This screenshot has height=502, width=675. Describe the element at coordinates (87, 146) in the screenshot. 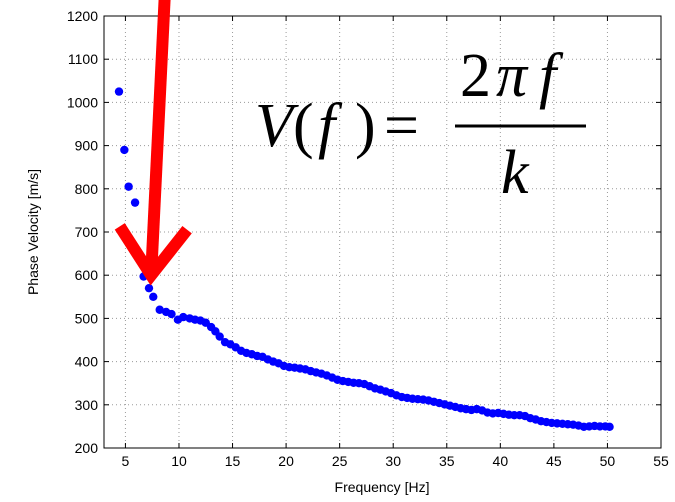

I see `y-tick-label: 900` at that location.